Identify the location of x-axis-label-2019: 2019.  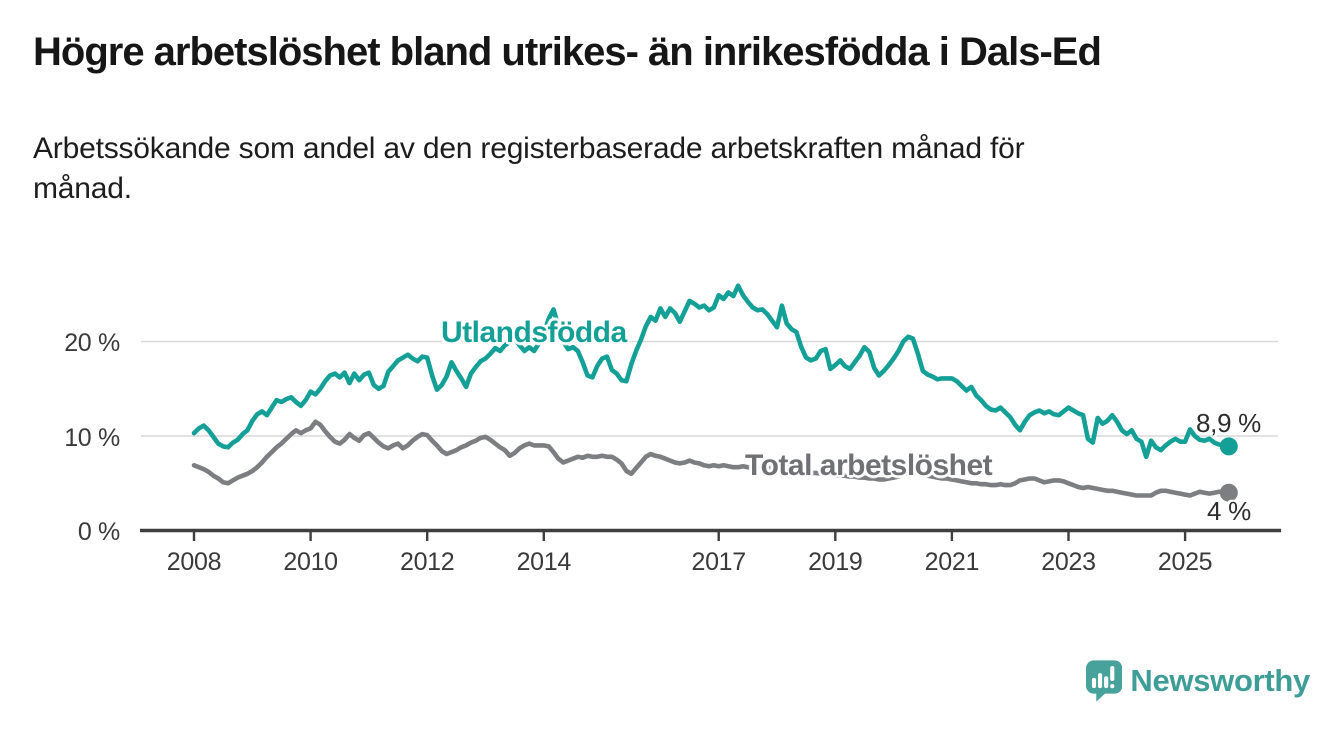
(835, 562).